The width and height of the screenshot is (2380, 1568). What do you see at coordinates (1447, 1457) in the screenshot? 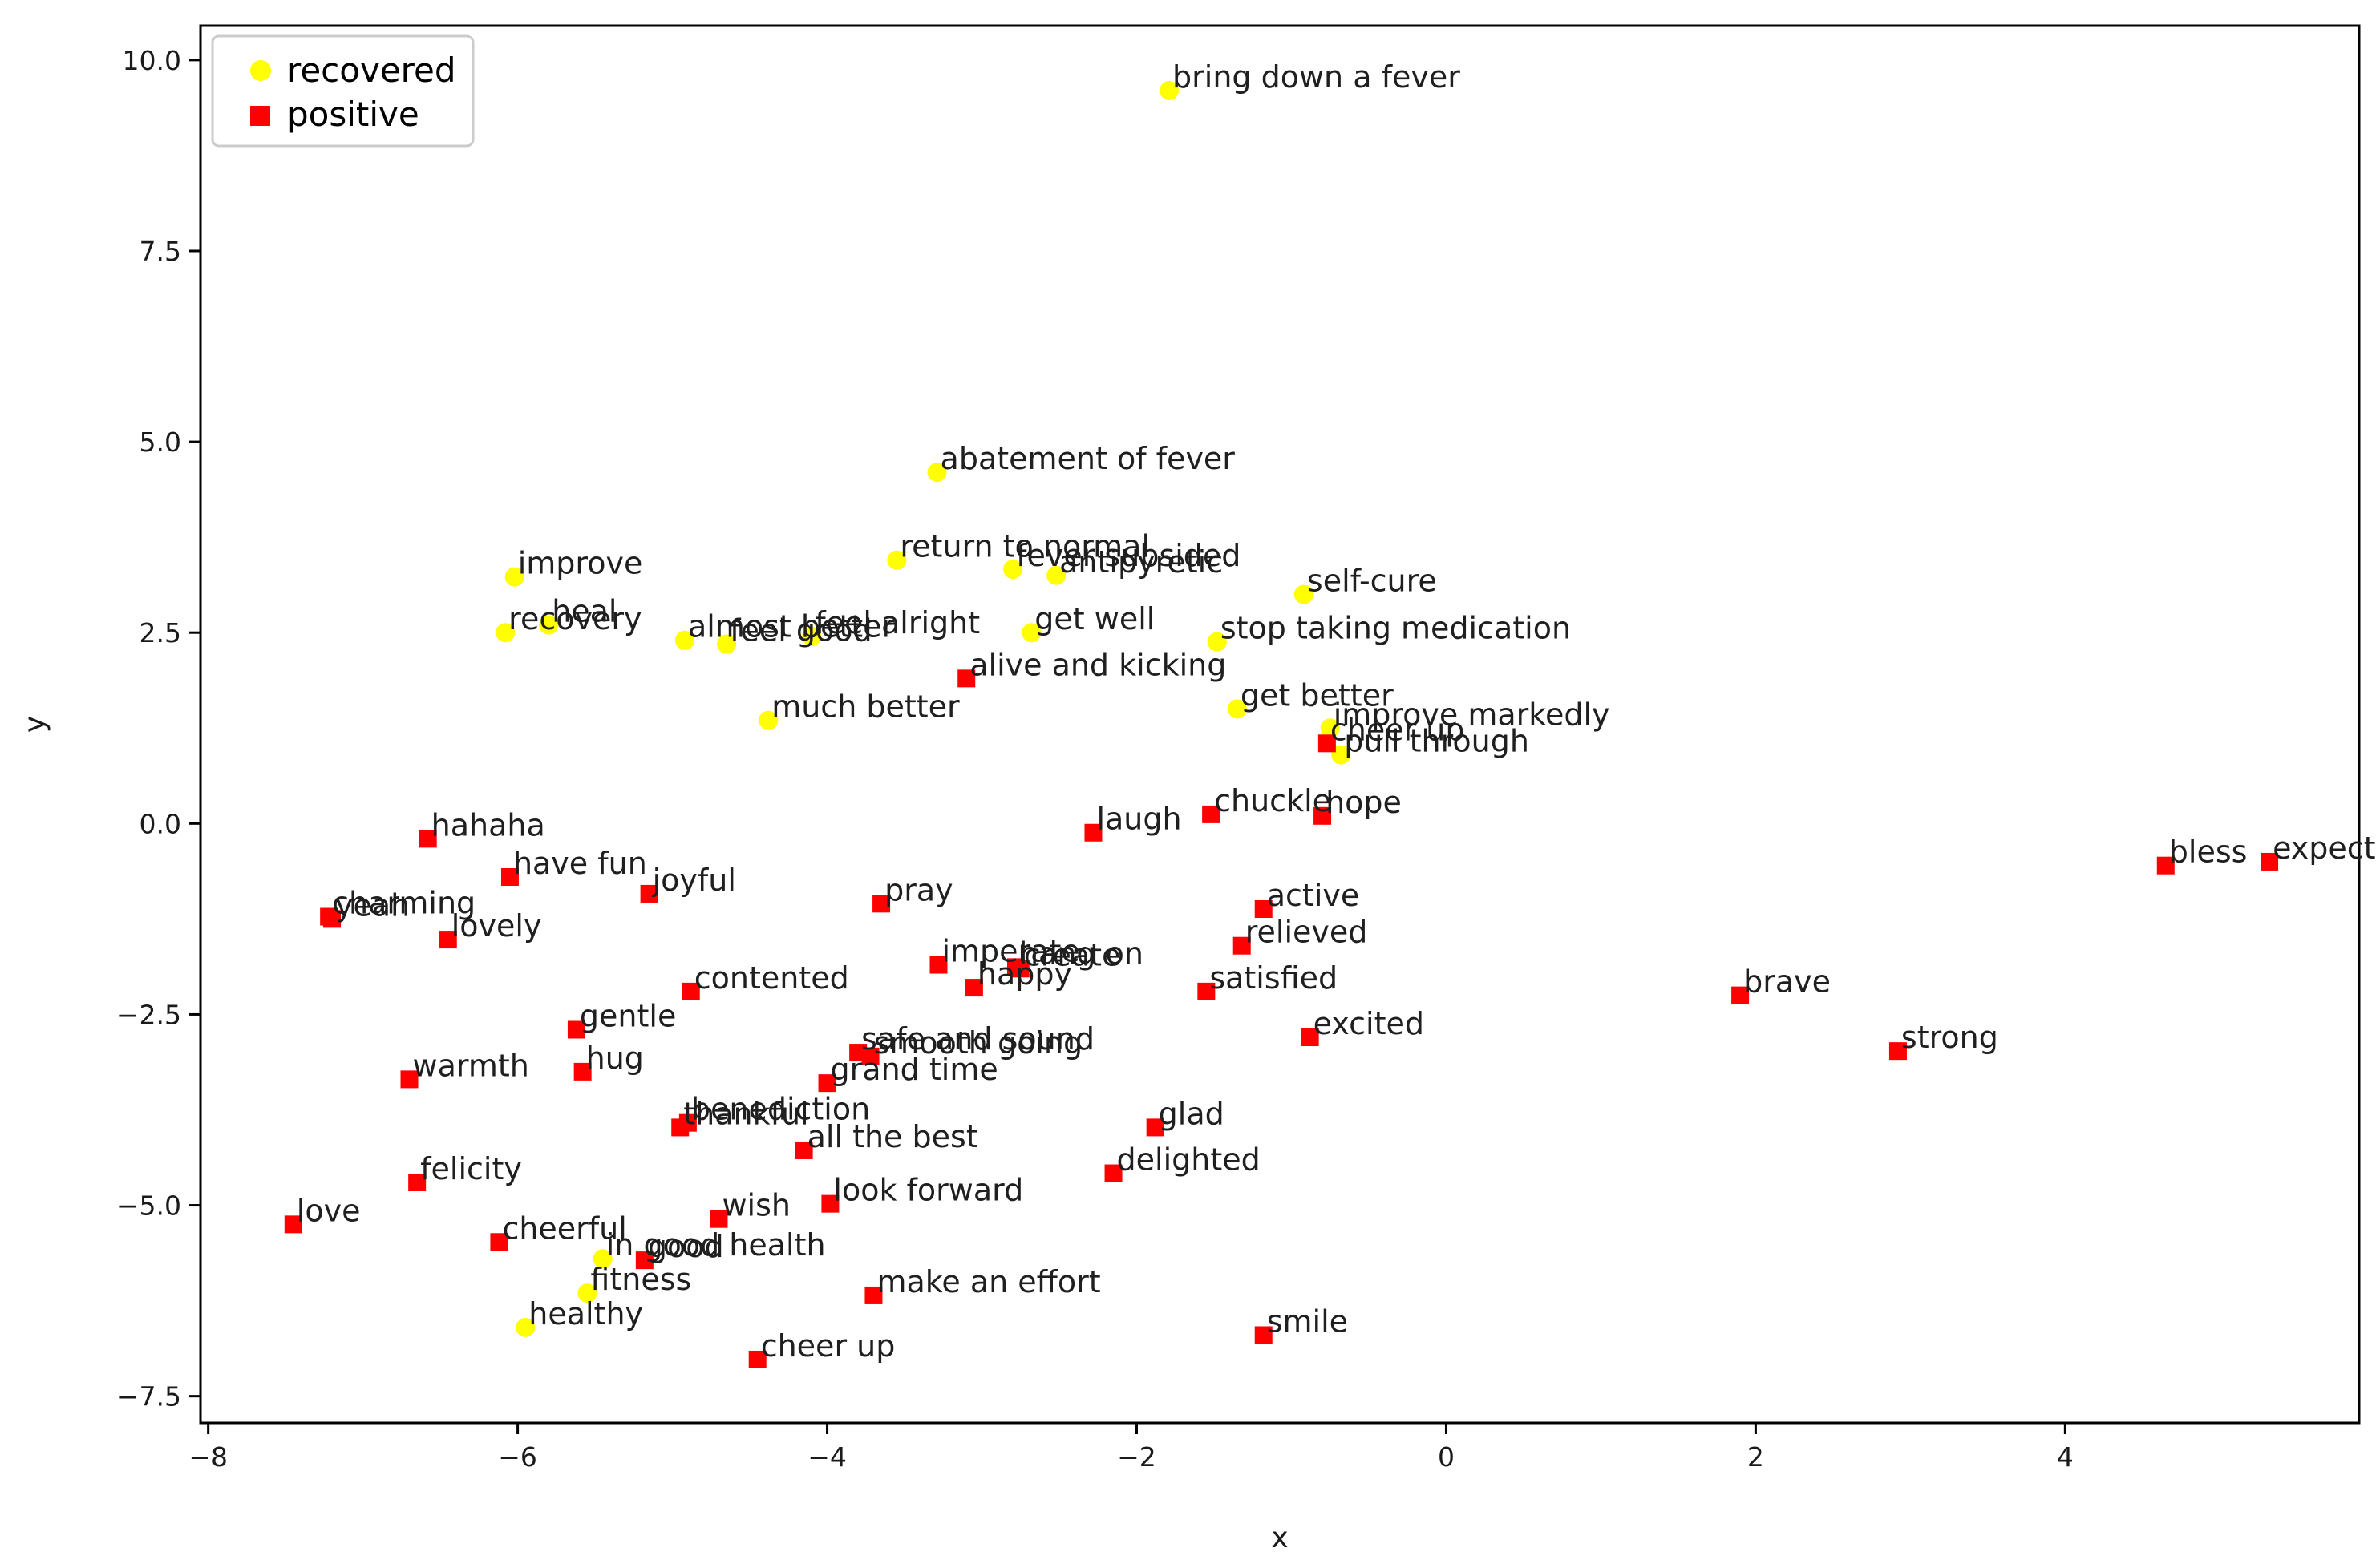
I see `x-tick-label: 0` at bounding box center [1447, 1457].